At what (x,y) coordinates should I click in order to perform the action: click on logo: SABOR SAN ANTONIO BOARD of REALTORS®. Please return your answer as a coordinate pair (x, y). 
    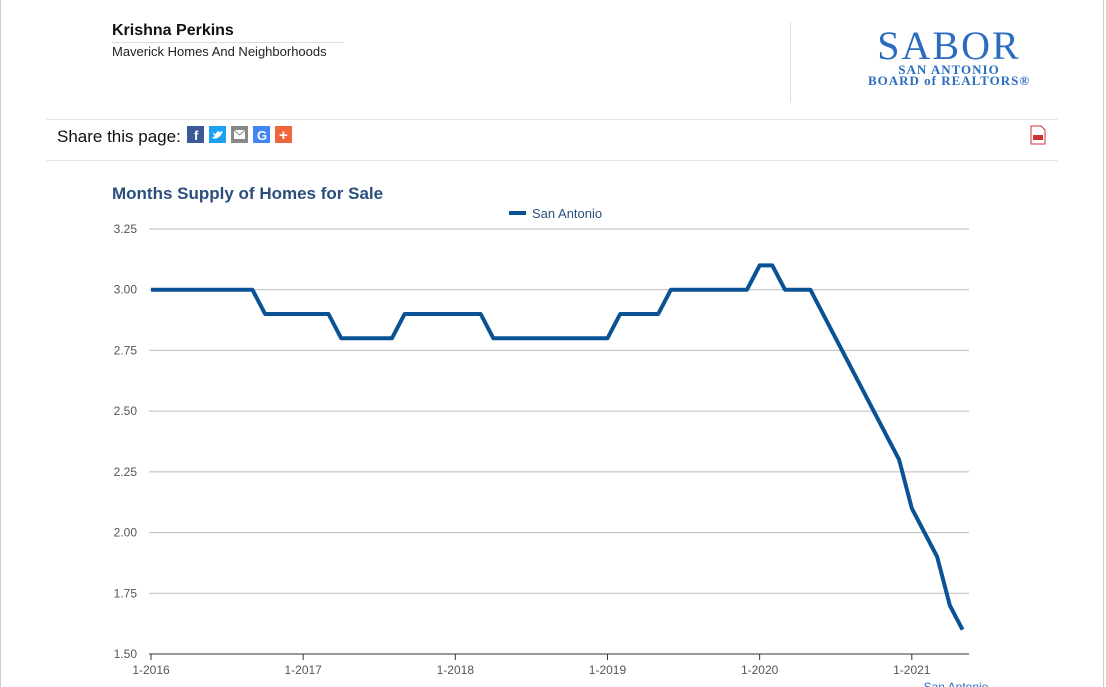
    Looking at the image, I should click on (949, 55).